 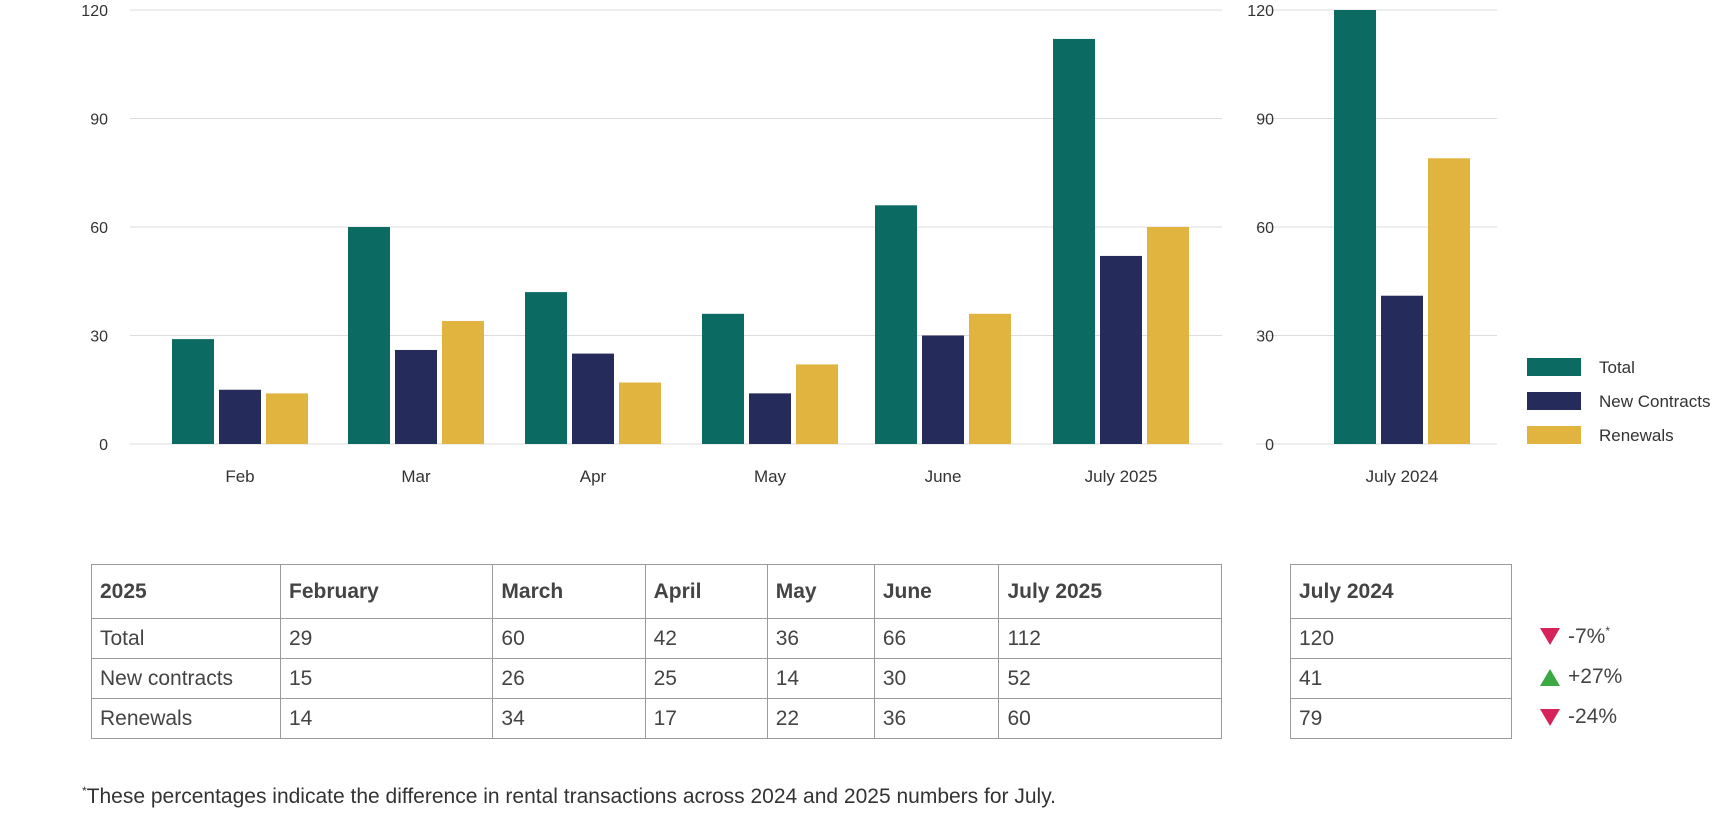 I want to click on x-category-label: July 2024, so click(x=1402, y=476).